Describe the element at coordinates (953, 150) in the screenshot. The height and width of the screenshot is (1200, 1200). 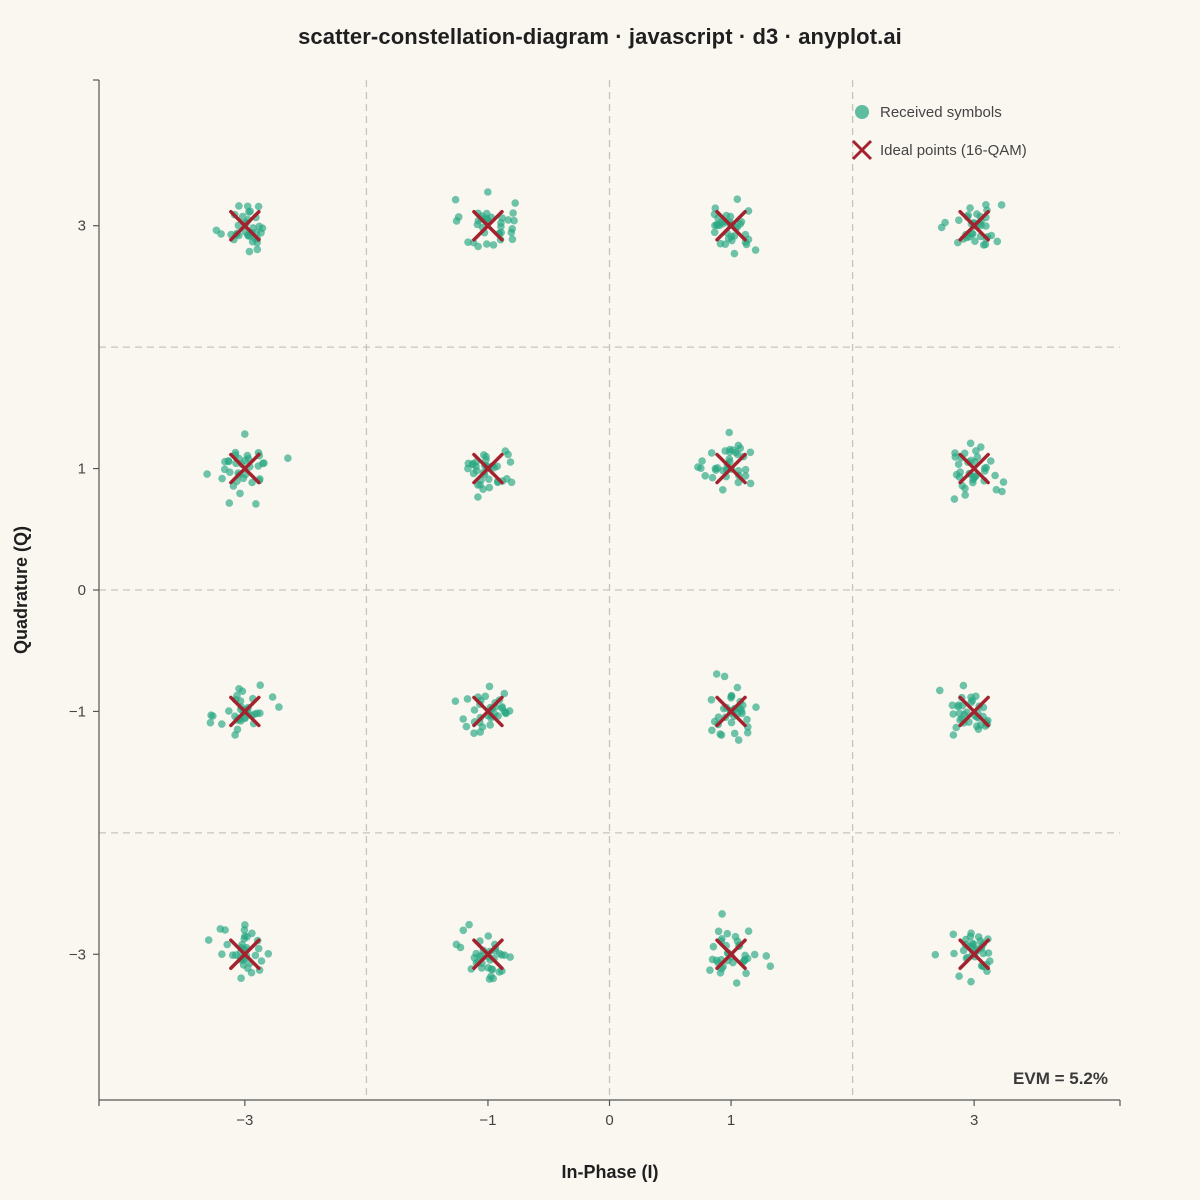
I see `legend-ideal-label: Ideal points (16-QAM)` at that location.